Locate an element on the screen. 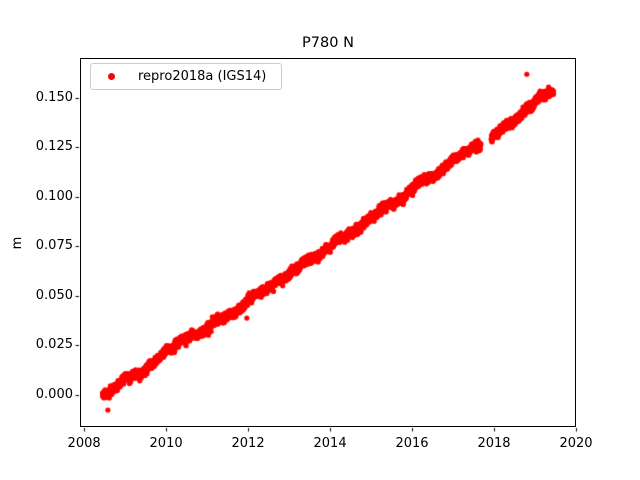  y-tick-label: 0.025 is located at coordinates (54, 345).